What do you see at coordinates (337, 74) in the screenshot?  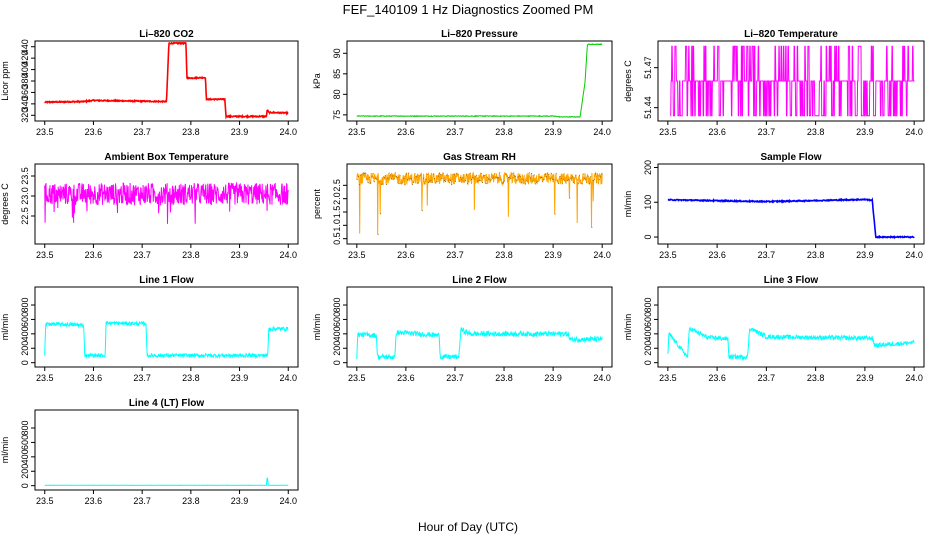 I see `y-tick-label: 85` at bounding box center [337, 74].